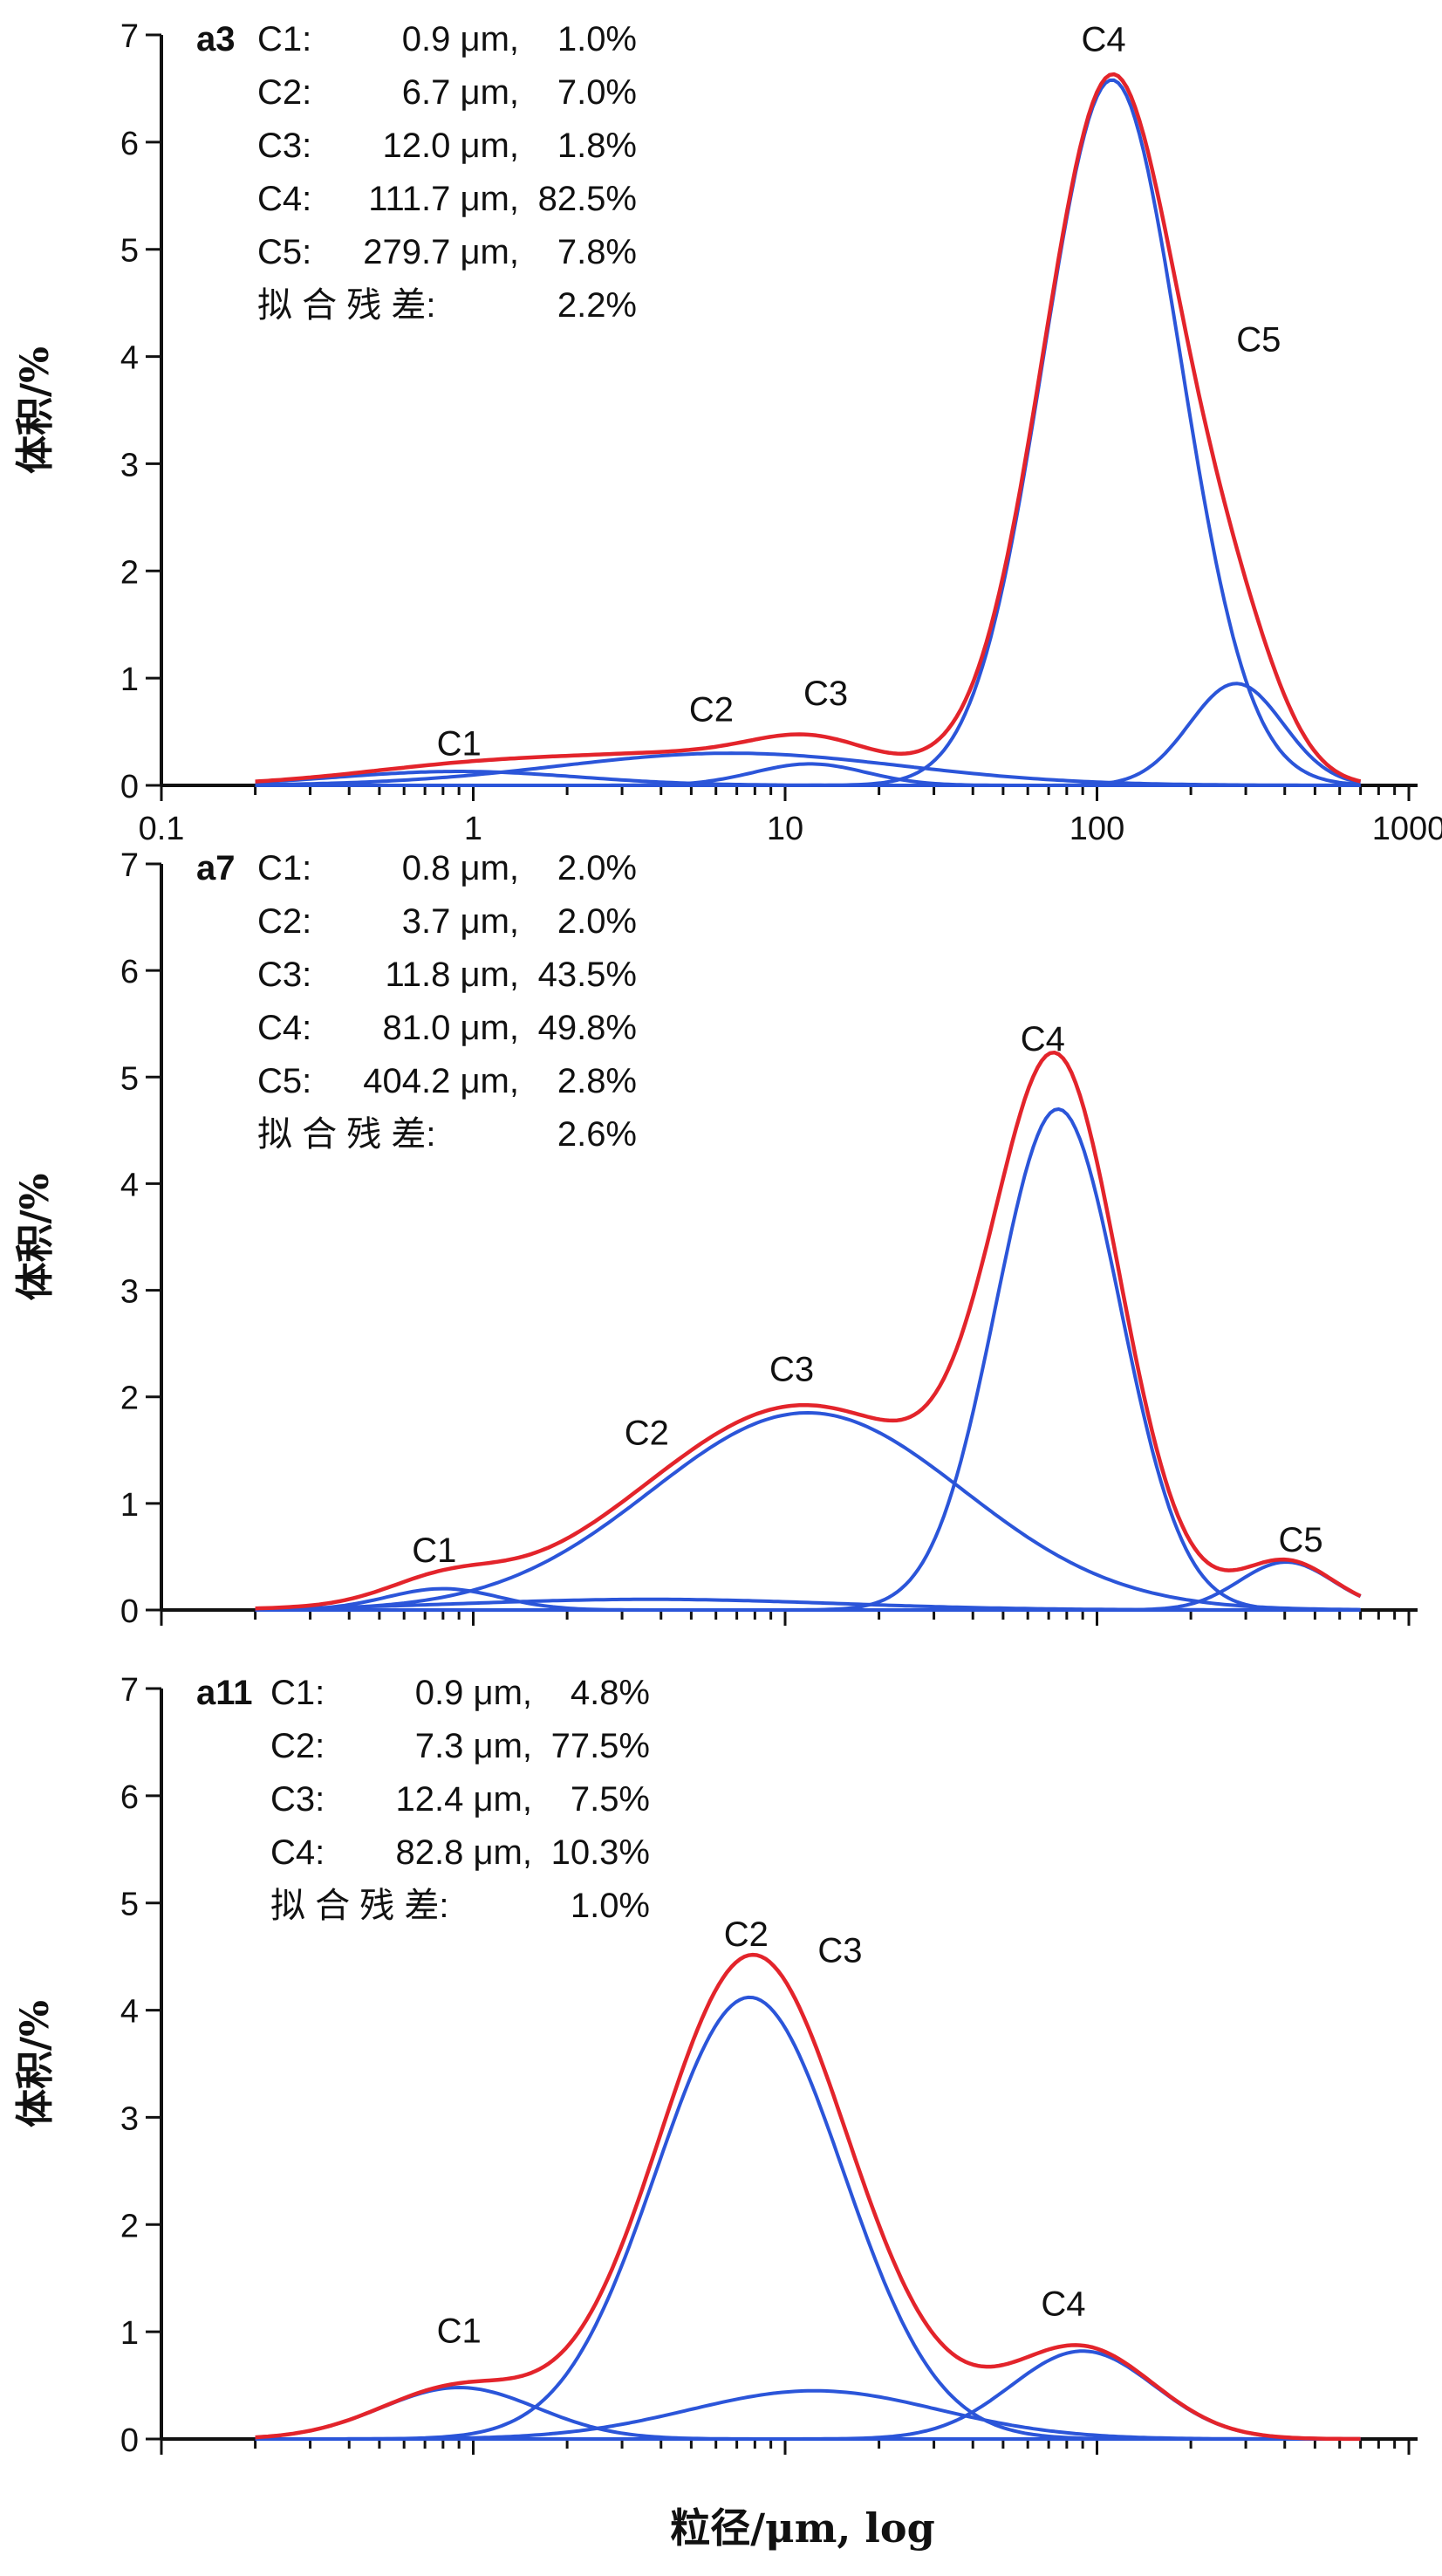 Image resolution: width=1442 pixels, height=2576 pixels. I want to click on stat-percent: 49.8%, so click(587, 1028).